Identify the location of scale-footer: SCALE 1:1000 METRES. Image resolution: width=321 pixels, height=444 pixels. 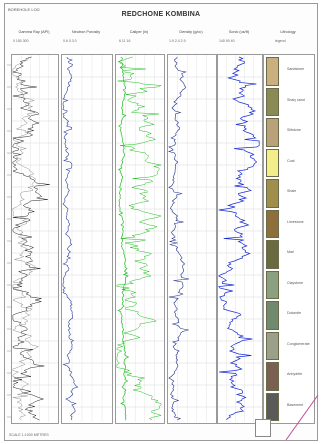
(29, 435).